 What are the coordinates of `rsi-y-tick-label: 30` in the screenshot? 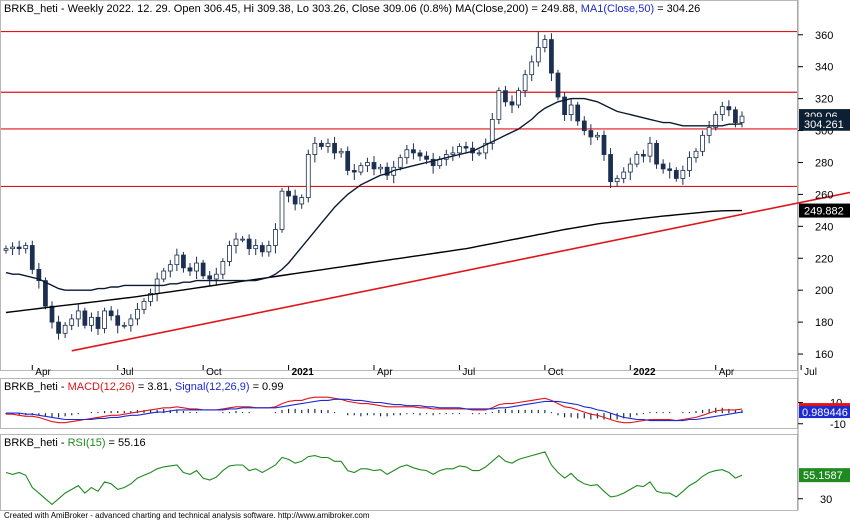 It's located at (826, 500).